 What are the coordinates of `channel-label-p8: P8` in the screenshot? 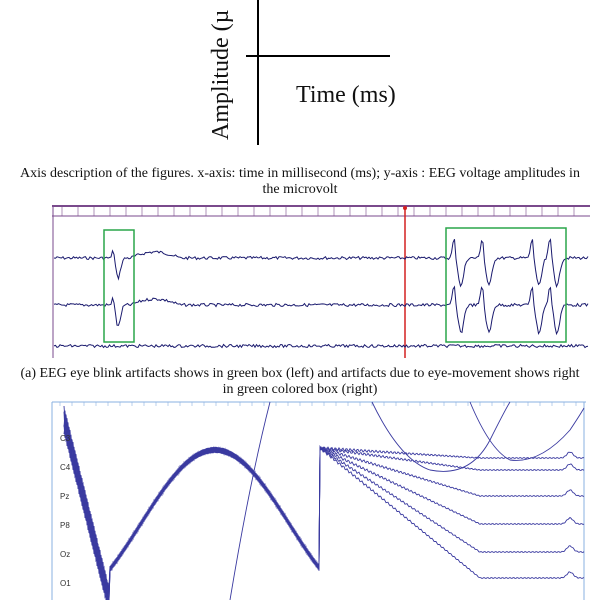 It's located at (65, 525).